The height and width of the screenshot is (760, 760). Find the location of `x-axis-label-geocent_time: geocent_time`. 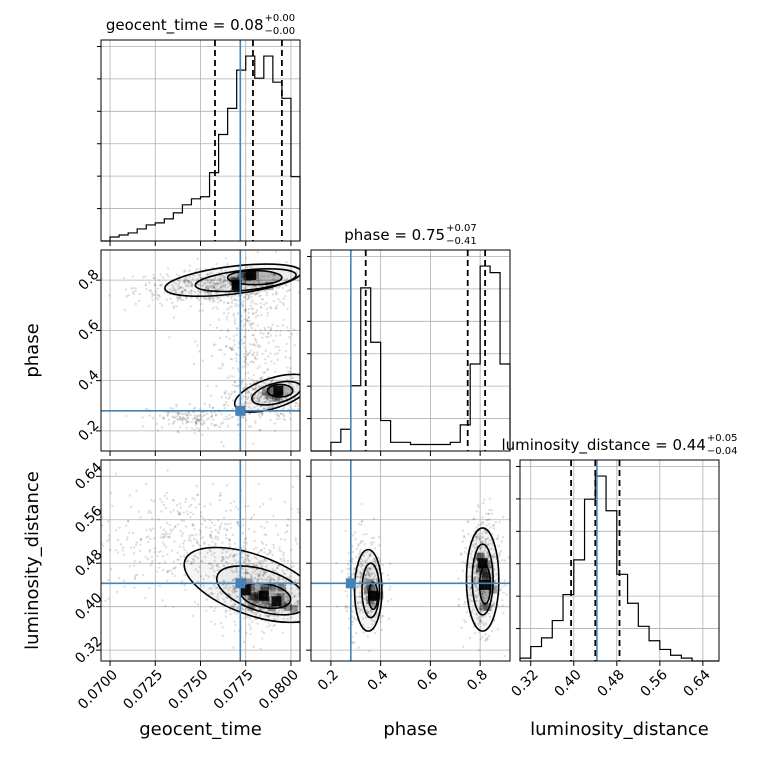

x-axis-label-geocent_time: geocent_time is located at coordinates (200, 729).